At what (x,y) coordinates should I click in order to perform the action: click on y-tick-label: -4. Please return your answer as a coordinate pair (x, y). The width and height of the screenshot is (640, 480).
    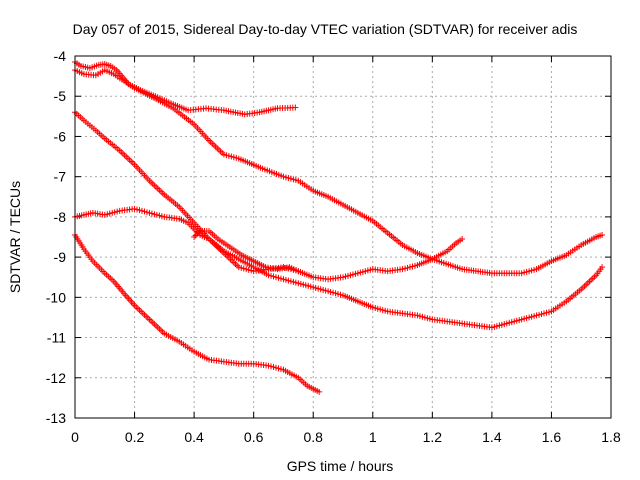
    Looking at the image, I should click on (60, 56).